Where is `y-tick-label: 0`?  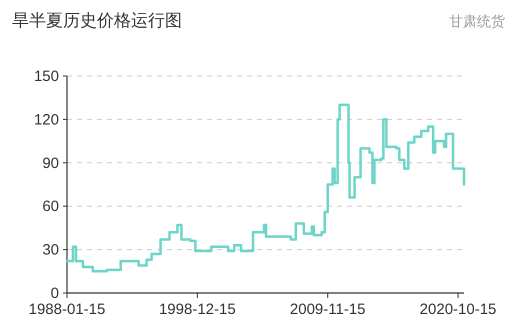
y-tick-label: 0 is located at coordinates (54, 293).